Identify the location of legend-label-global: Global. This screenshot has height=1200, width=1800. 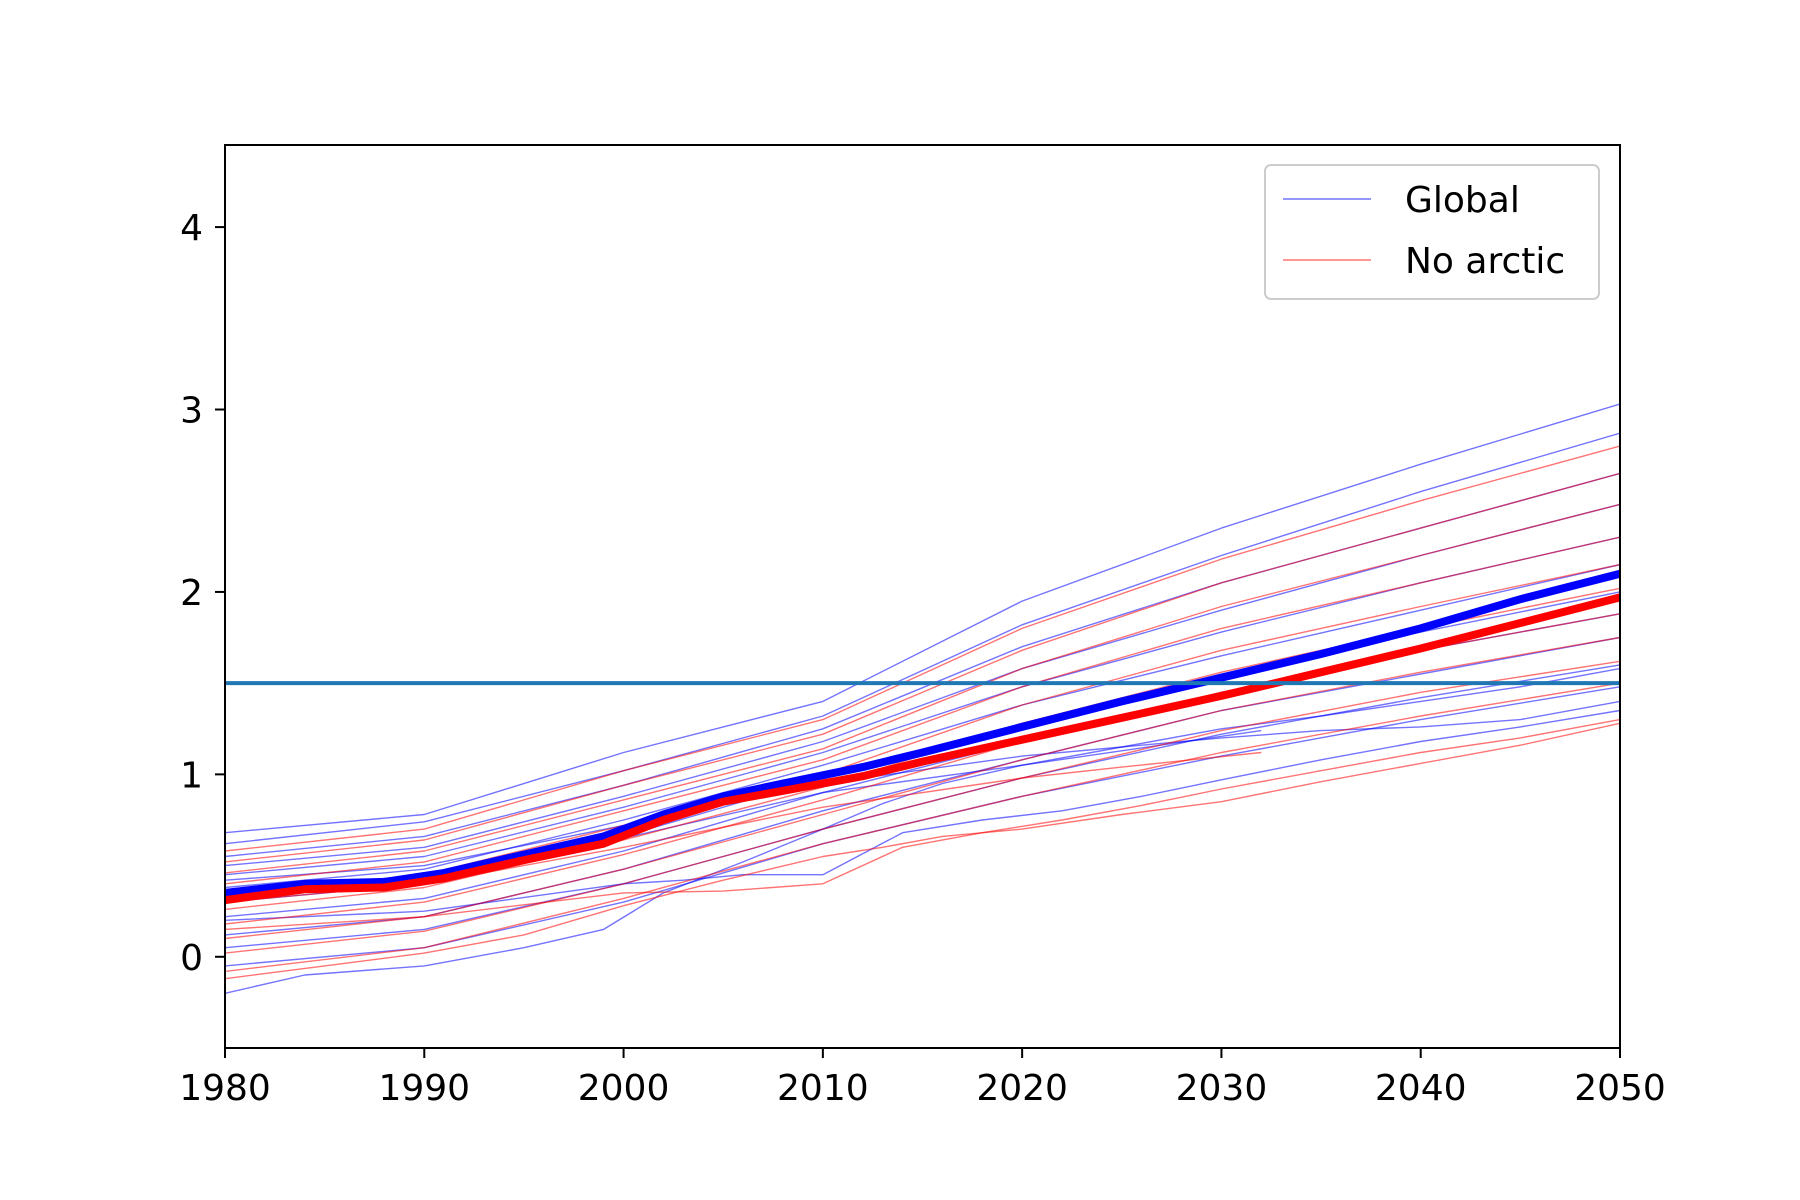
(1462, 200).